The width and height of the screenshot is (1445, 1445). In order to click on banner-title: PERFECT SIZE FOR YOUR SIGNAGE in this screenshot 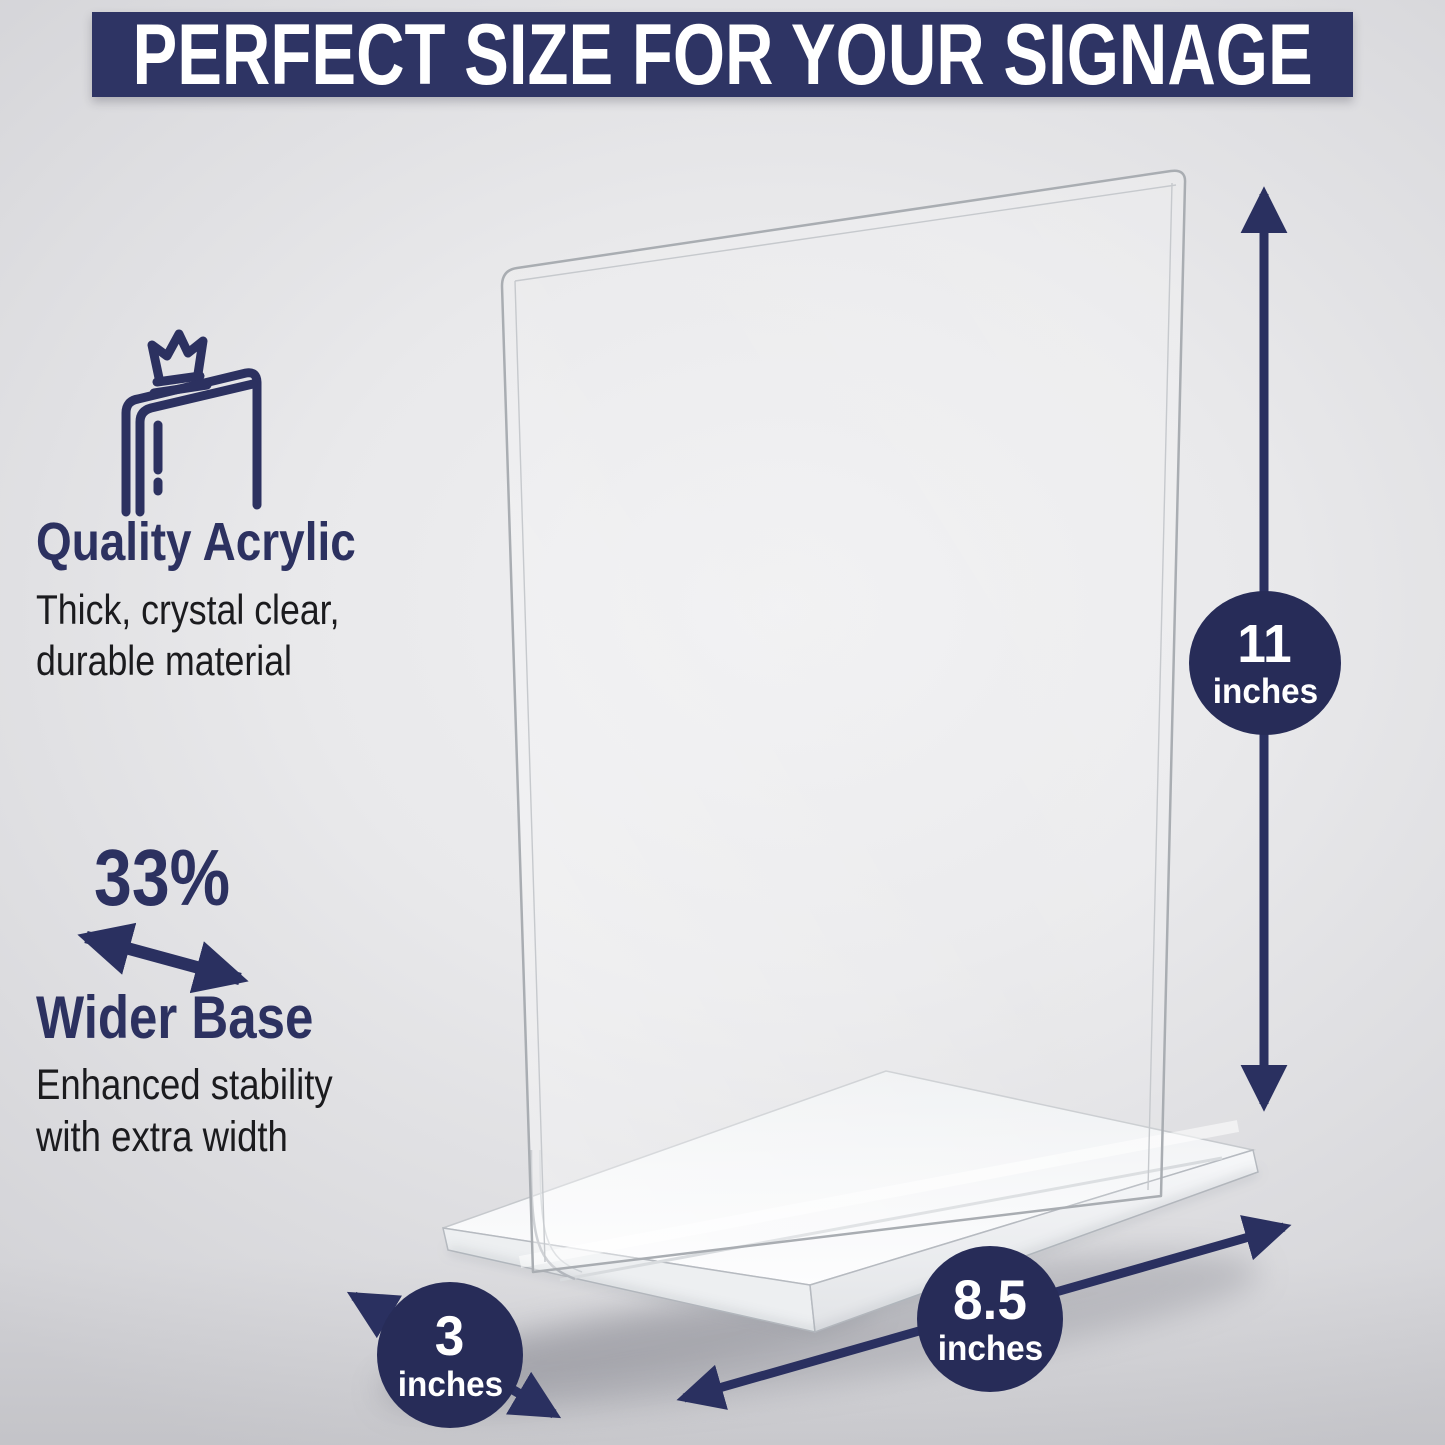, I will do `click(722, 54)`.